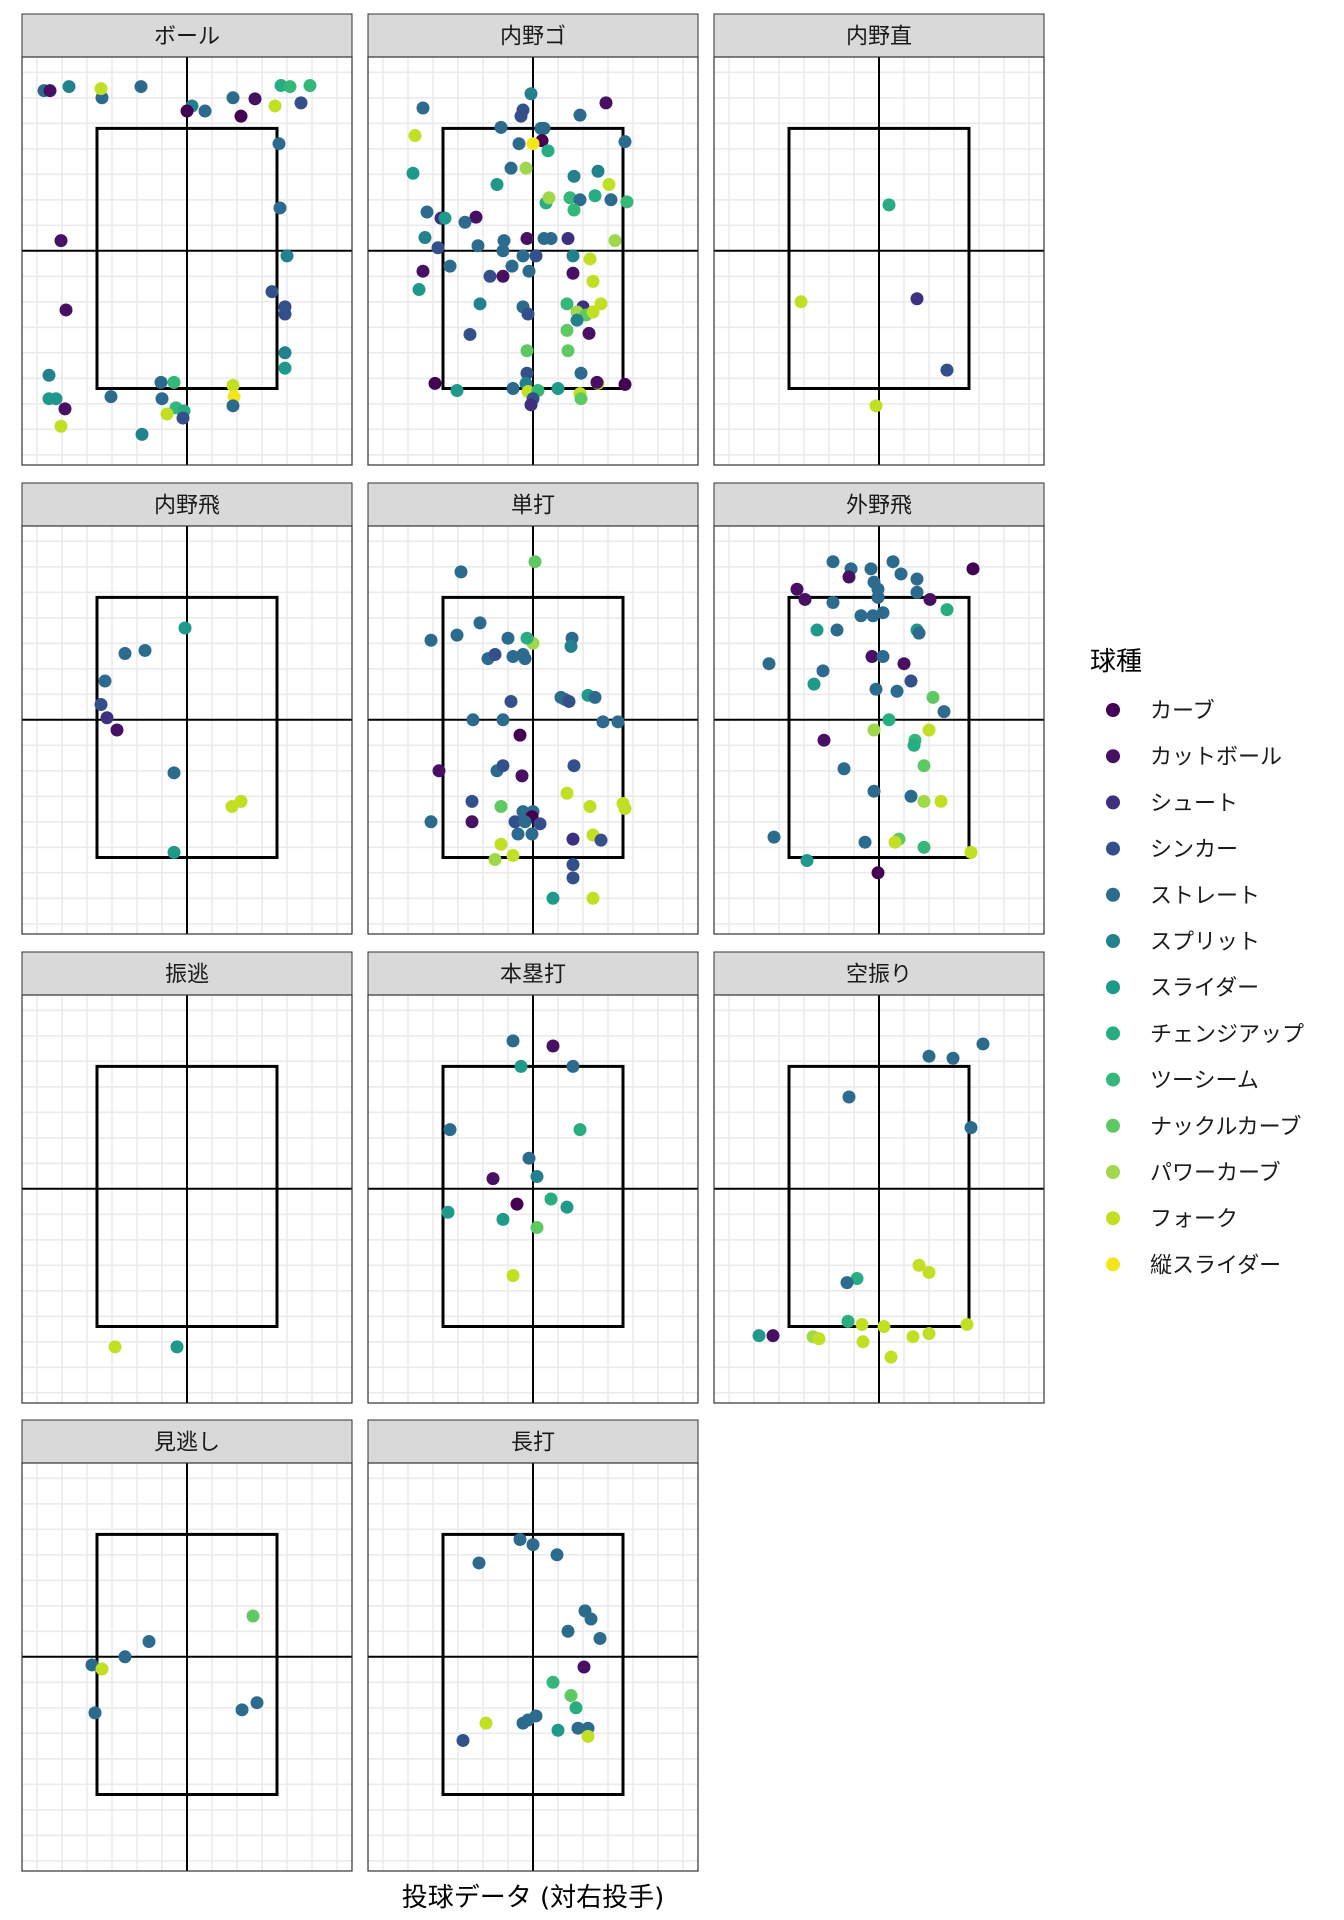  I want to click on legend-label: カーブ, so click(1182, 711).